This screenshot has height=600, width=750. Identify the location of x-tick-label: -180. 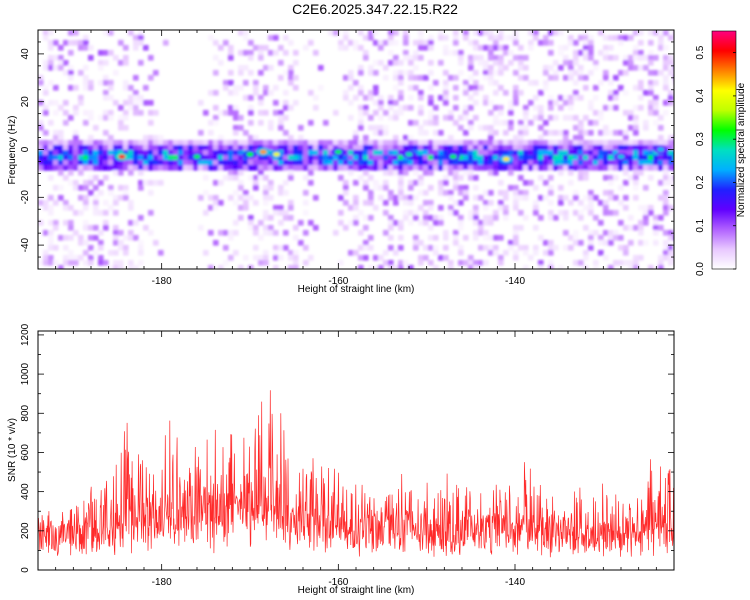
(162, 281).